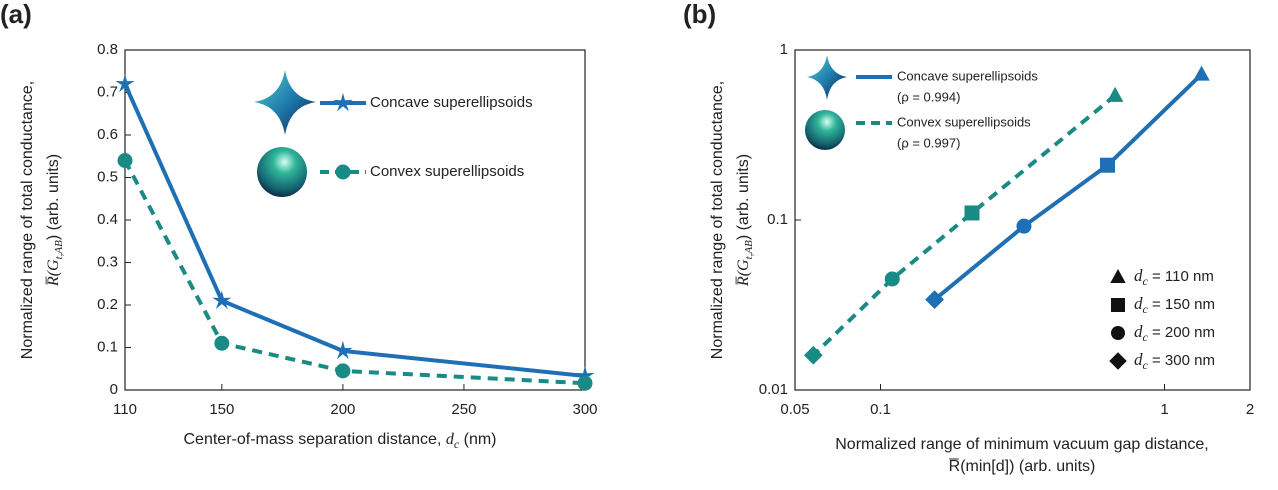 The width and height of the screenshot is (1278, 490). What do you see at coordinates (107, 134) in the screenshot?
I see `y-tick-label: 0.6` at bounding box center [107, 134].